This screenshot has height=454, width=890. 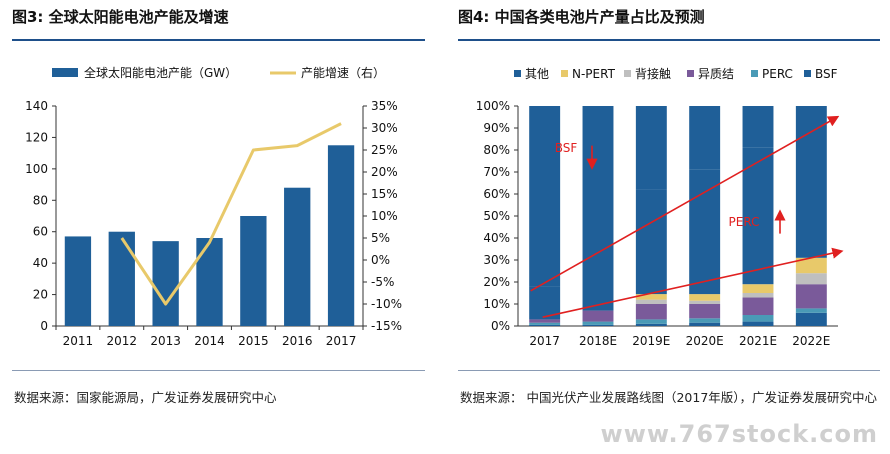 What do you see at coordinates (669, 397) in the screenshot?
I see `figure-4-source: 数据来源： 中国光伏产业发展路线图（2017年版），广发证券发展研究中心` at bounding box center [669, 397].